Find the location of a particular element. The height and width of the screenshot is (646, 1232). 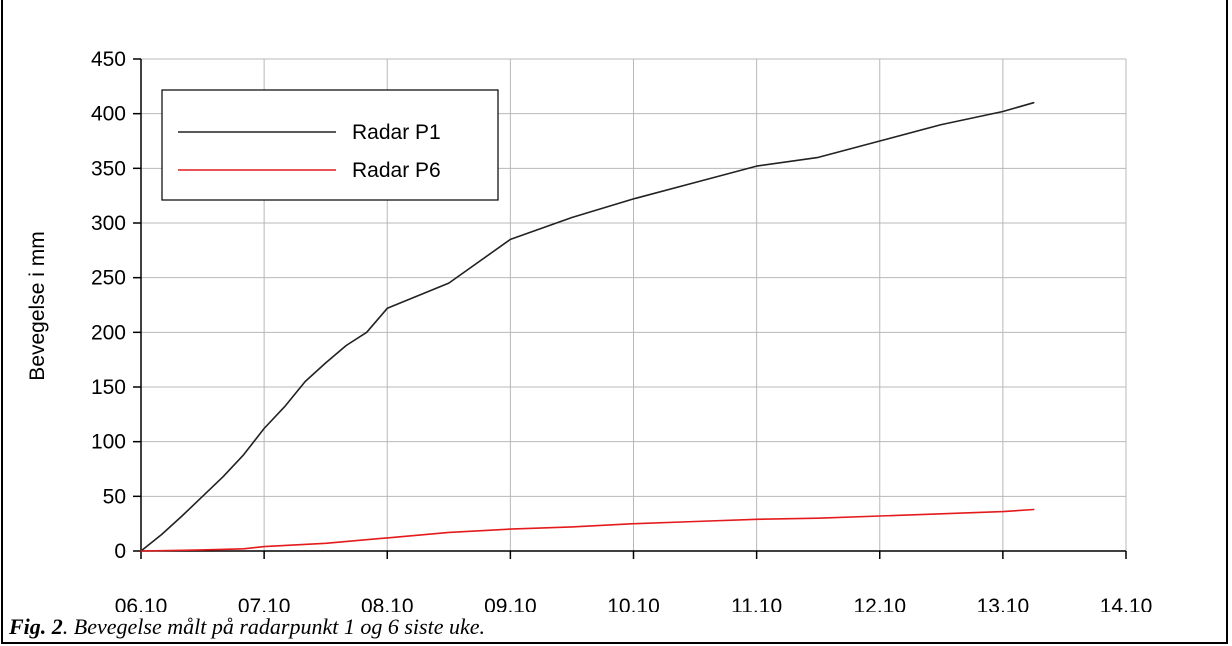

series-line-radar-p6 is located at coordinates (587, 530).